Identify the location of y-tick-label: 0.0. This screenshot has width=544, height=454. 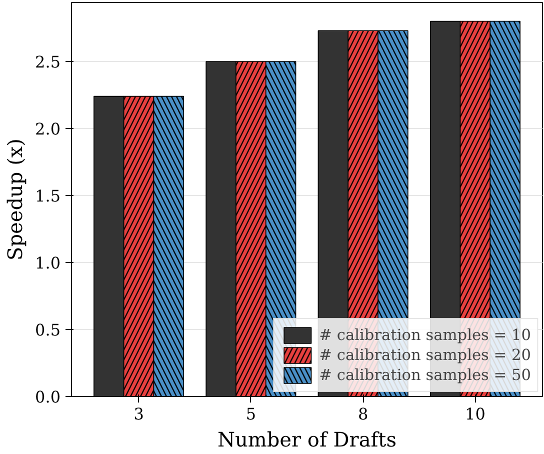
(48, 397).